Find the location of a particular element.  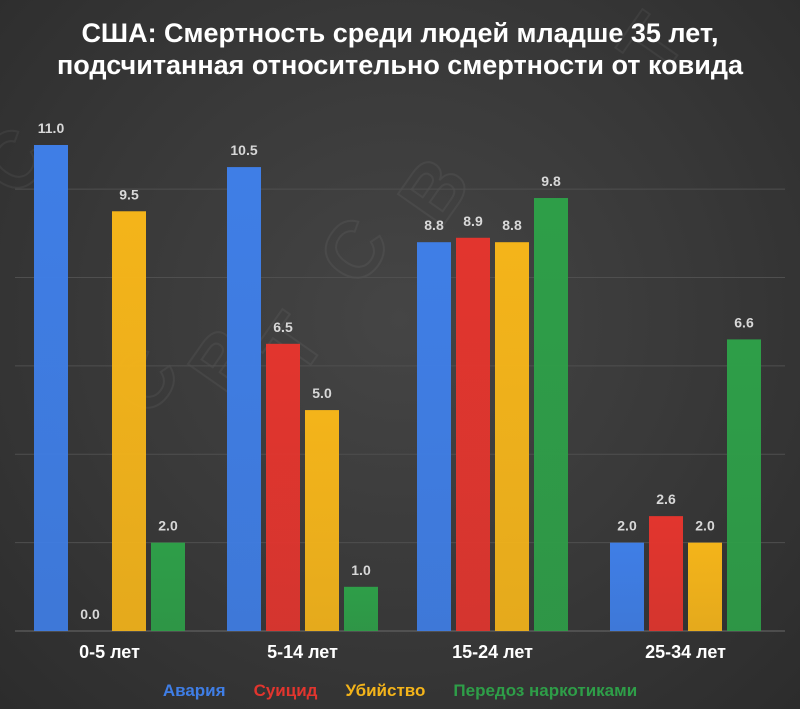

category-labels: 0-5 лет 5-14 лет 15-24 лет 25-34 лет is located at coordinates (402, 652).